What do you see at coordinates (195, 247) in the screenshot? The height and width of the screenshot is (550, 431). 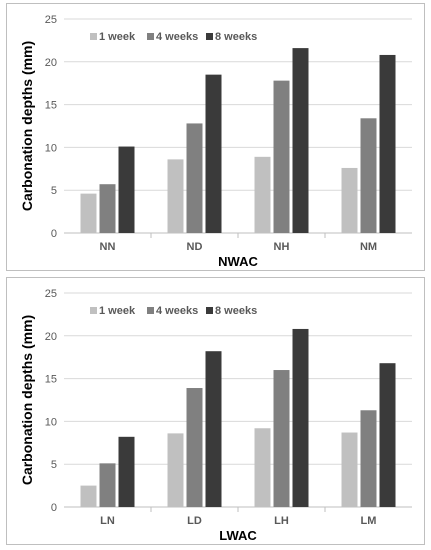 I see `x-tick-label: ND` at bounding box center [195, 247].